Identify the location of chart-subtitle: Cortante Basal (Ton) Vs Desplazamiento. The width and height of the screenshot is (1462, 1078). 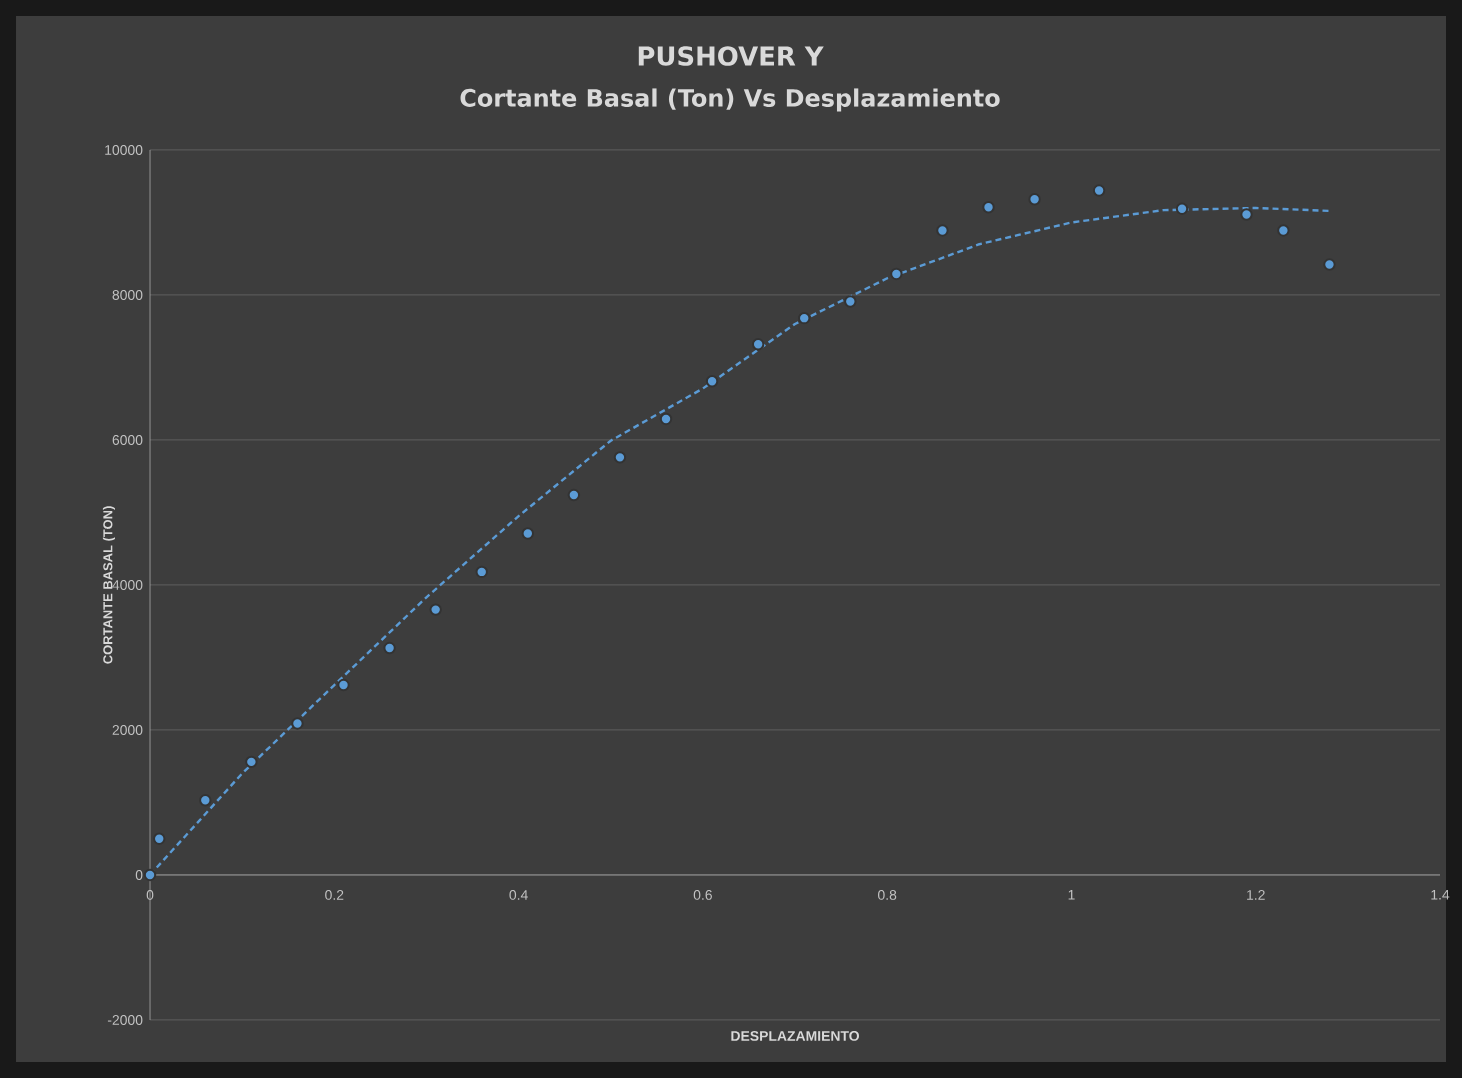
(730, 100).